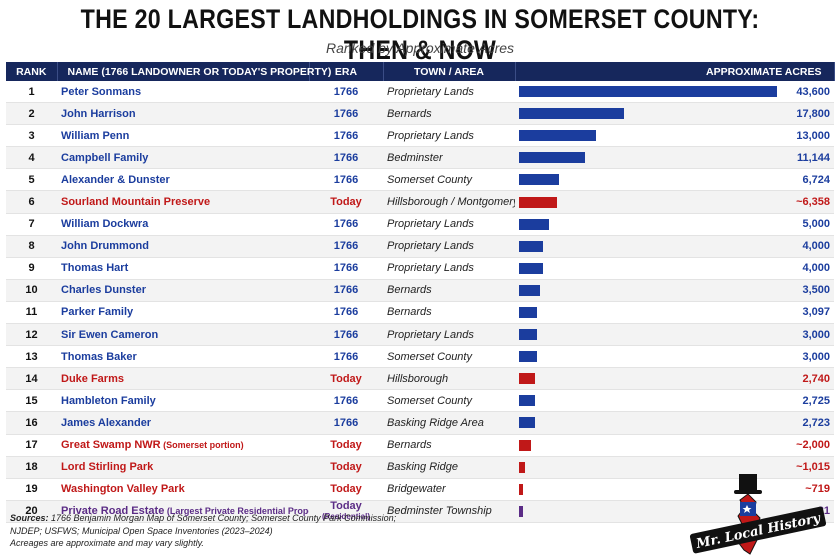 This screenshot has height=560, width=840. Describe the element at coordinates (106, 422) in the screenshot. I see `landholding-name: James Alexander` at that location.